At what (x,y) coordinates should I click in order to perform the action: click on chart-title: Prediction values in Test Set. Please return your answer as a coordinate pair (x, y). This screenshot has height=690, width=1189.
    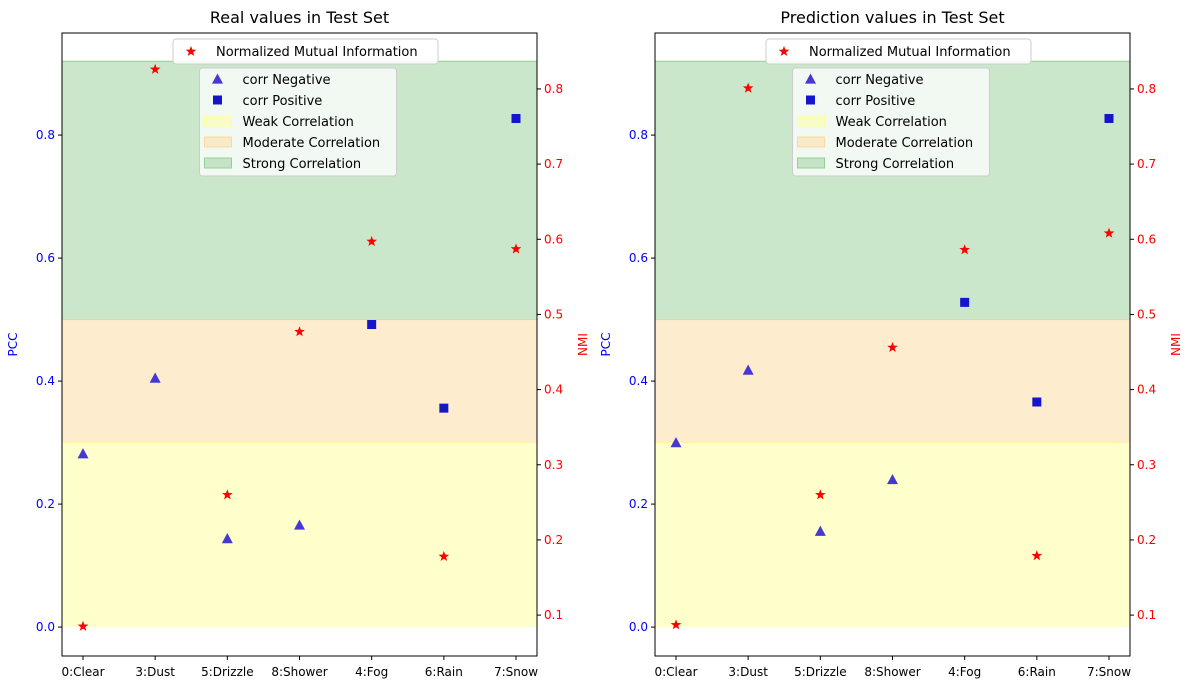
    Looking at the image, I should click on (892, 17).